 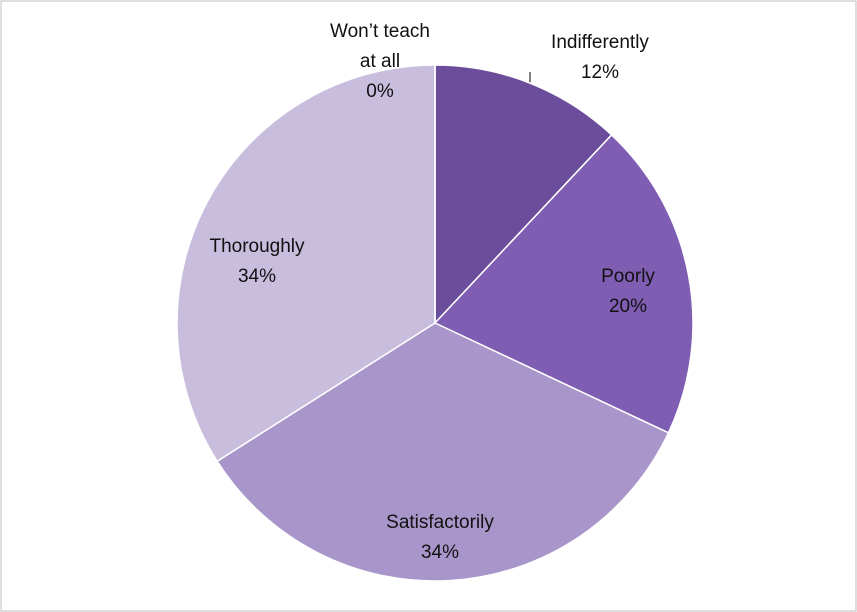 I want to click on slice-label: Thoroughly, so click(x=257, y=246).